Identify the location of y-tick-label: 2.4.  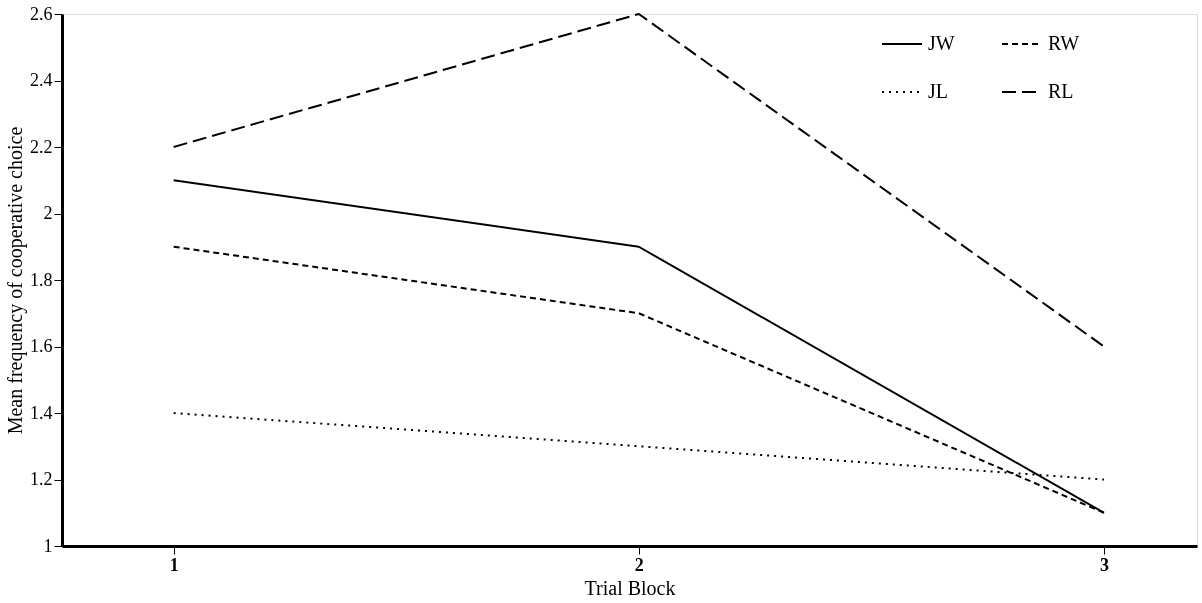
(41, 80).